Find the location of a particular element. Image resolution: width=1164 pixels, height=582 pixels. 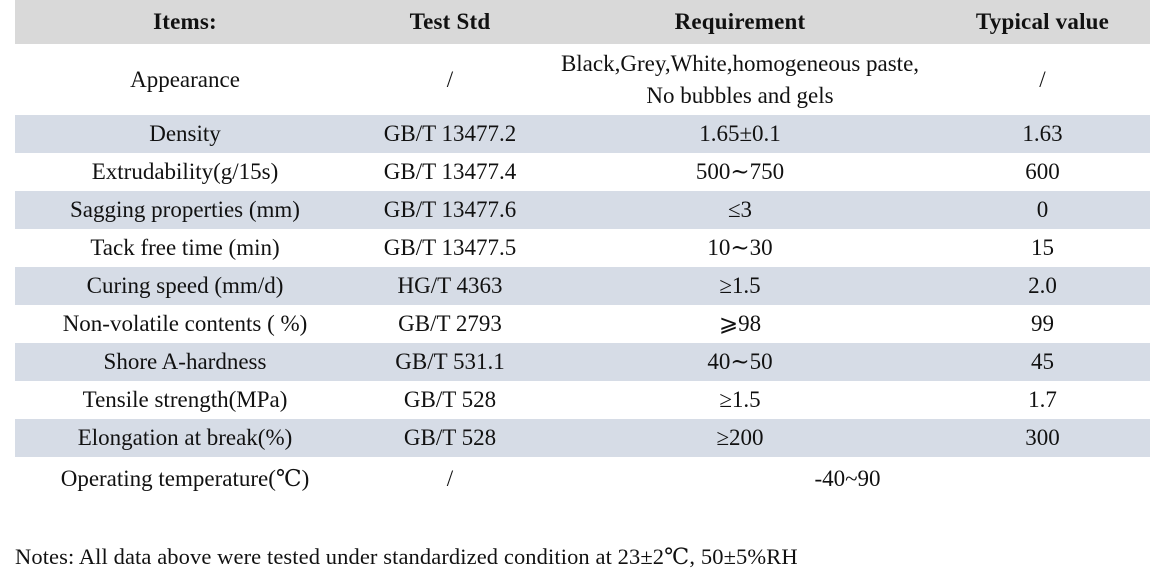

typical-value-cell-text: 2.0 is located at coordinates (1042, 286).